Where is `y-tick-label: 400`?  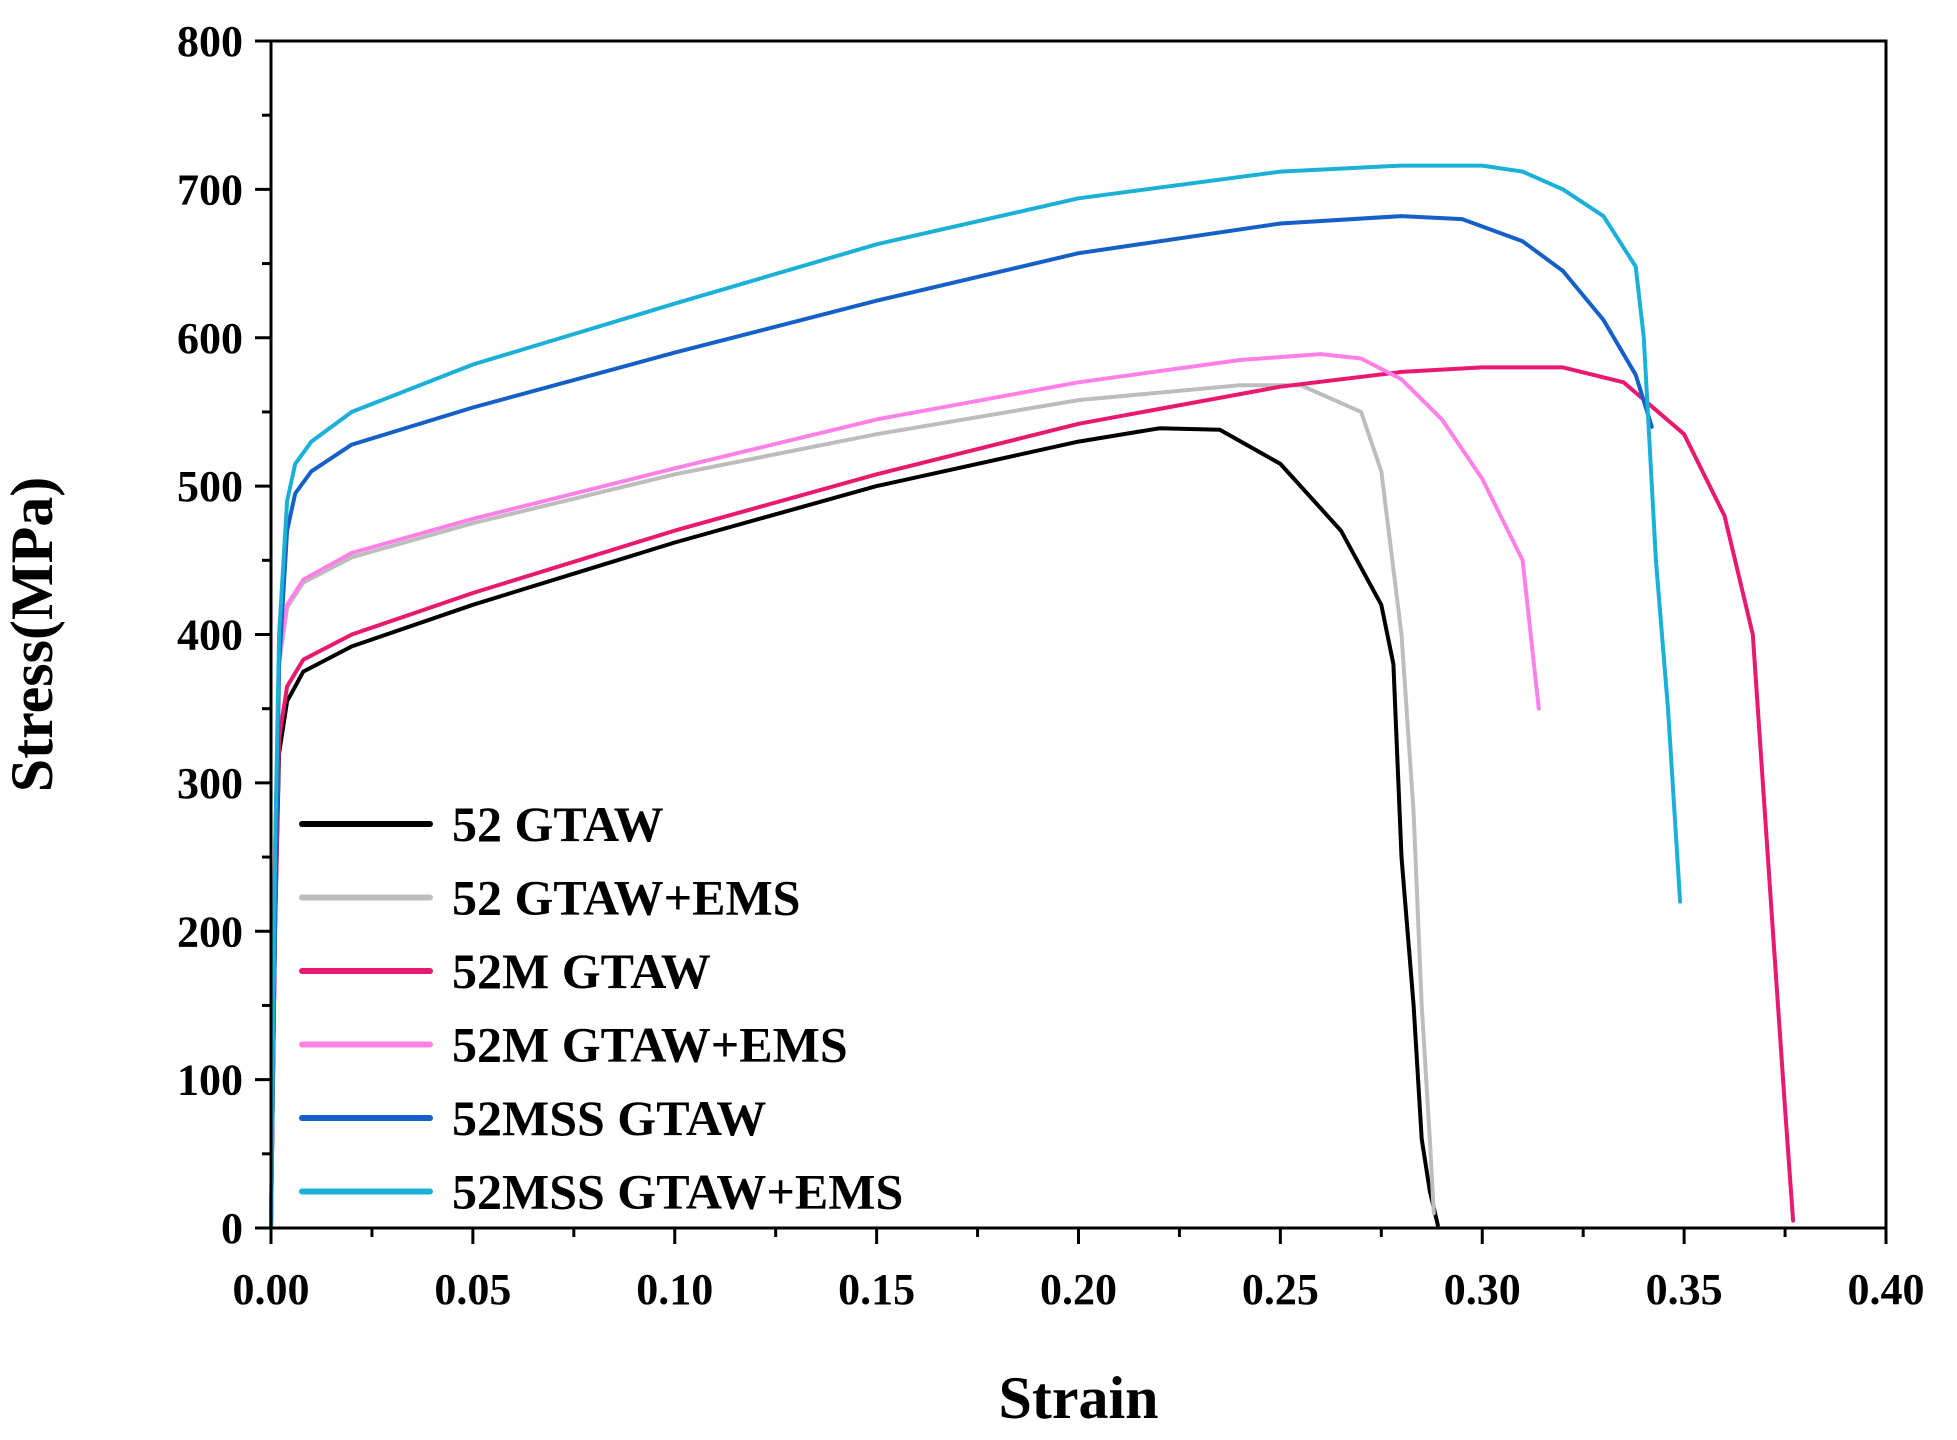
y-tick-label: 400 is located at coordinates (210, 635).